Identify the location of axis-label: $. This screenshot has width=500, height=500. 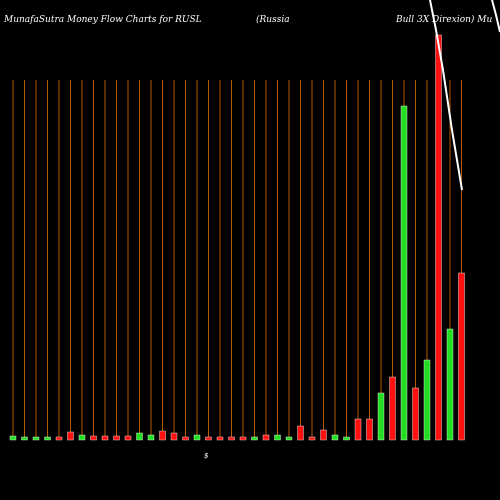
(206, 456).